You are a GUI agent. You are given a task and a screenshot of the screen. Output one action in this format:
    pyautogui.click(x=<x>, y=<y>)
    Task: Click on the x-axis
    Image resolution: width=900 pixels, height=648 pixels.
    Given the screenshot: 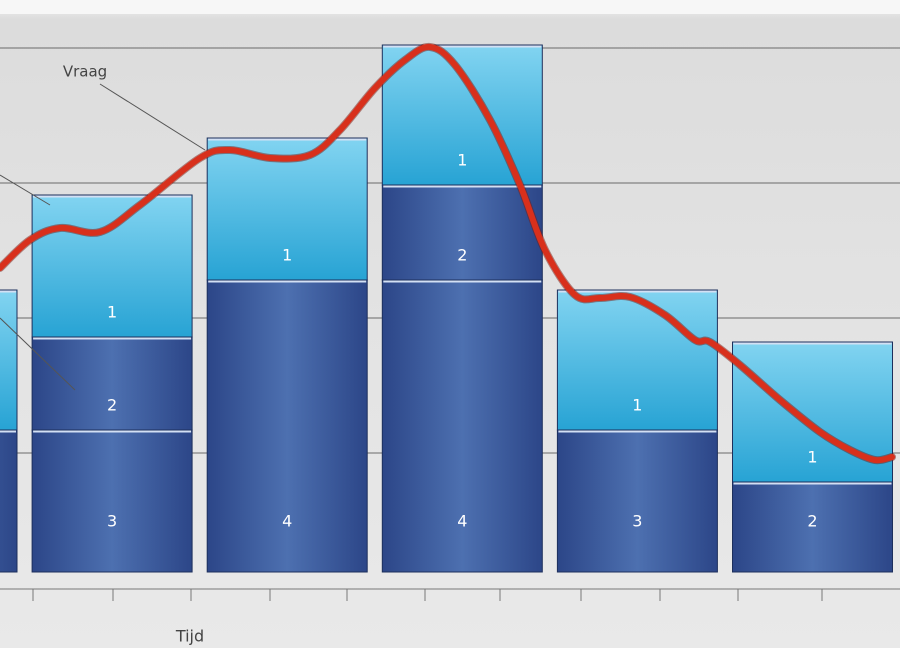 What is the action you would take?
    pyautogui.click(x=450, y=594)
    